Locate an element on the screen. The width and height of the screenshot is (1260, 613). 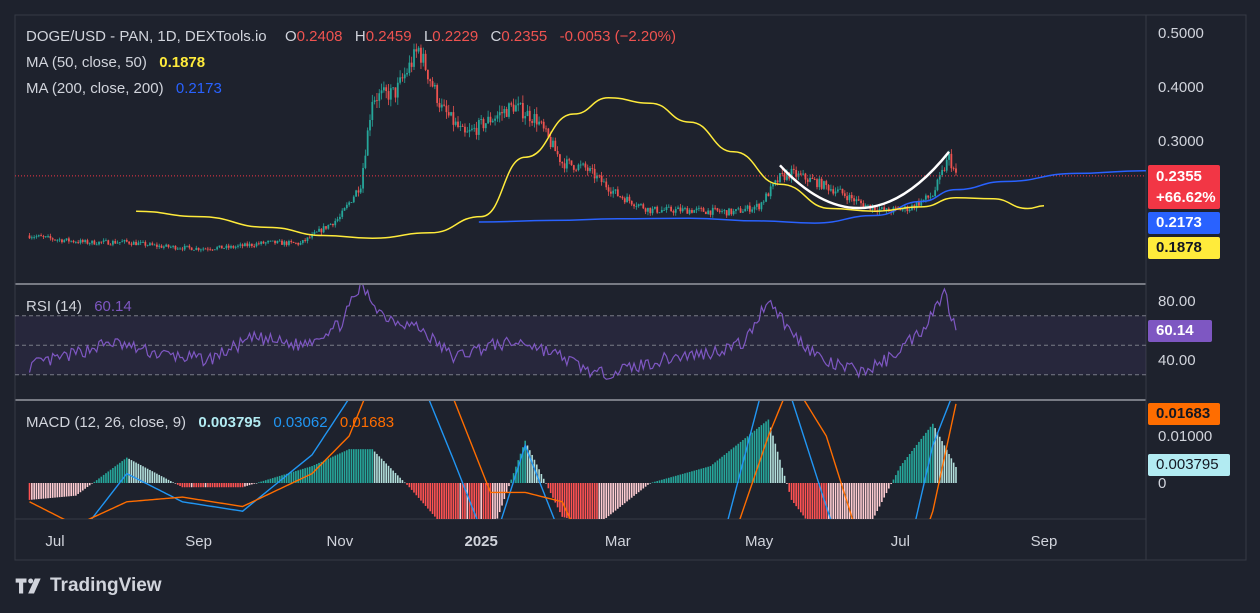
brand-name: TradingView is located at coordinates (106, 585).